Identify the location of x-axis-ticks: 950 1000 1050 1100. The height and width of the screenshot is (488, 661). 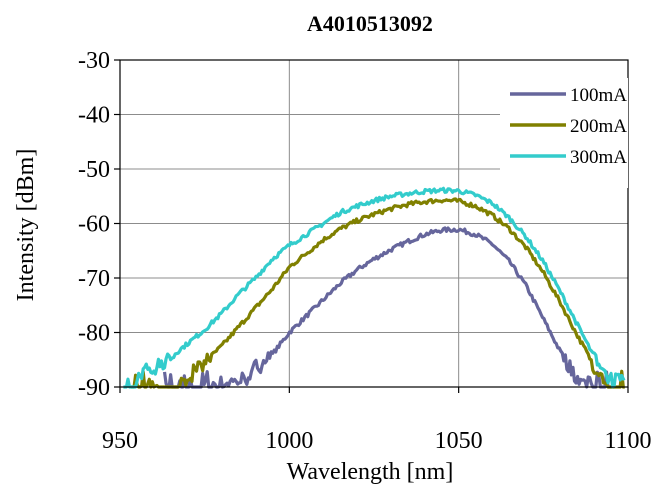
(377, 420).